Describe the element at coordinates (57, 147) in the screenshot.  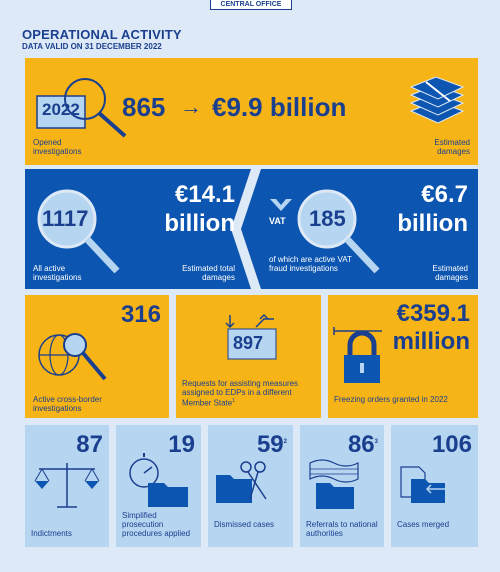
I see `opened-count-label: Opened investigations` at that location.